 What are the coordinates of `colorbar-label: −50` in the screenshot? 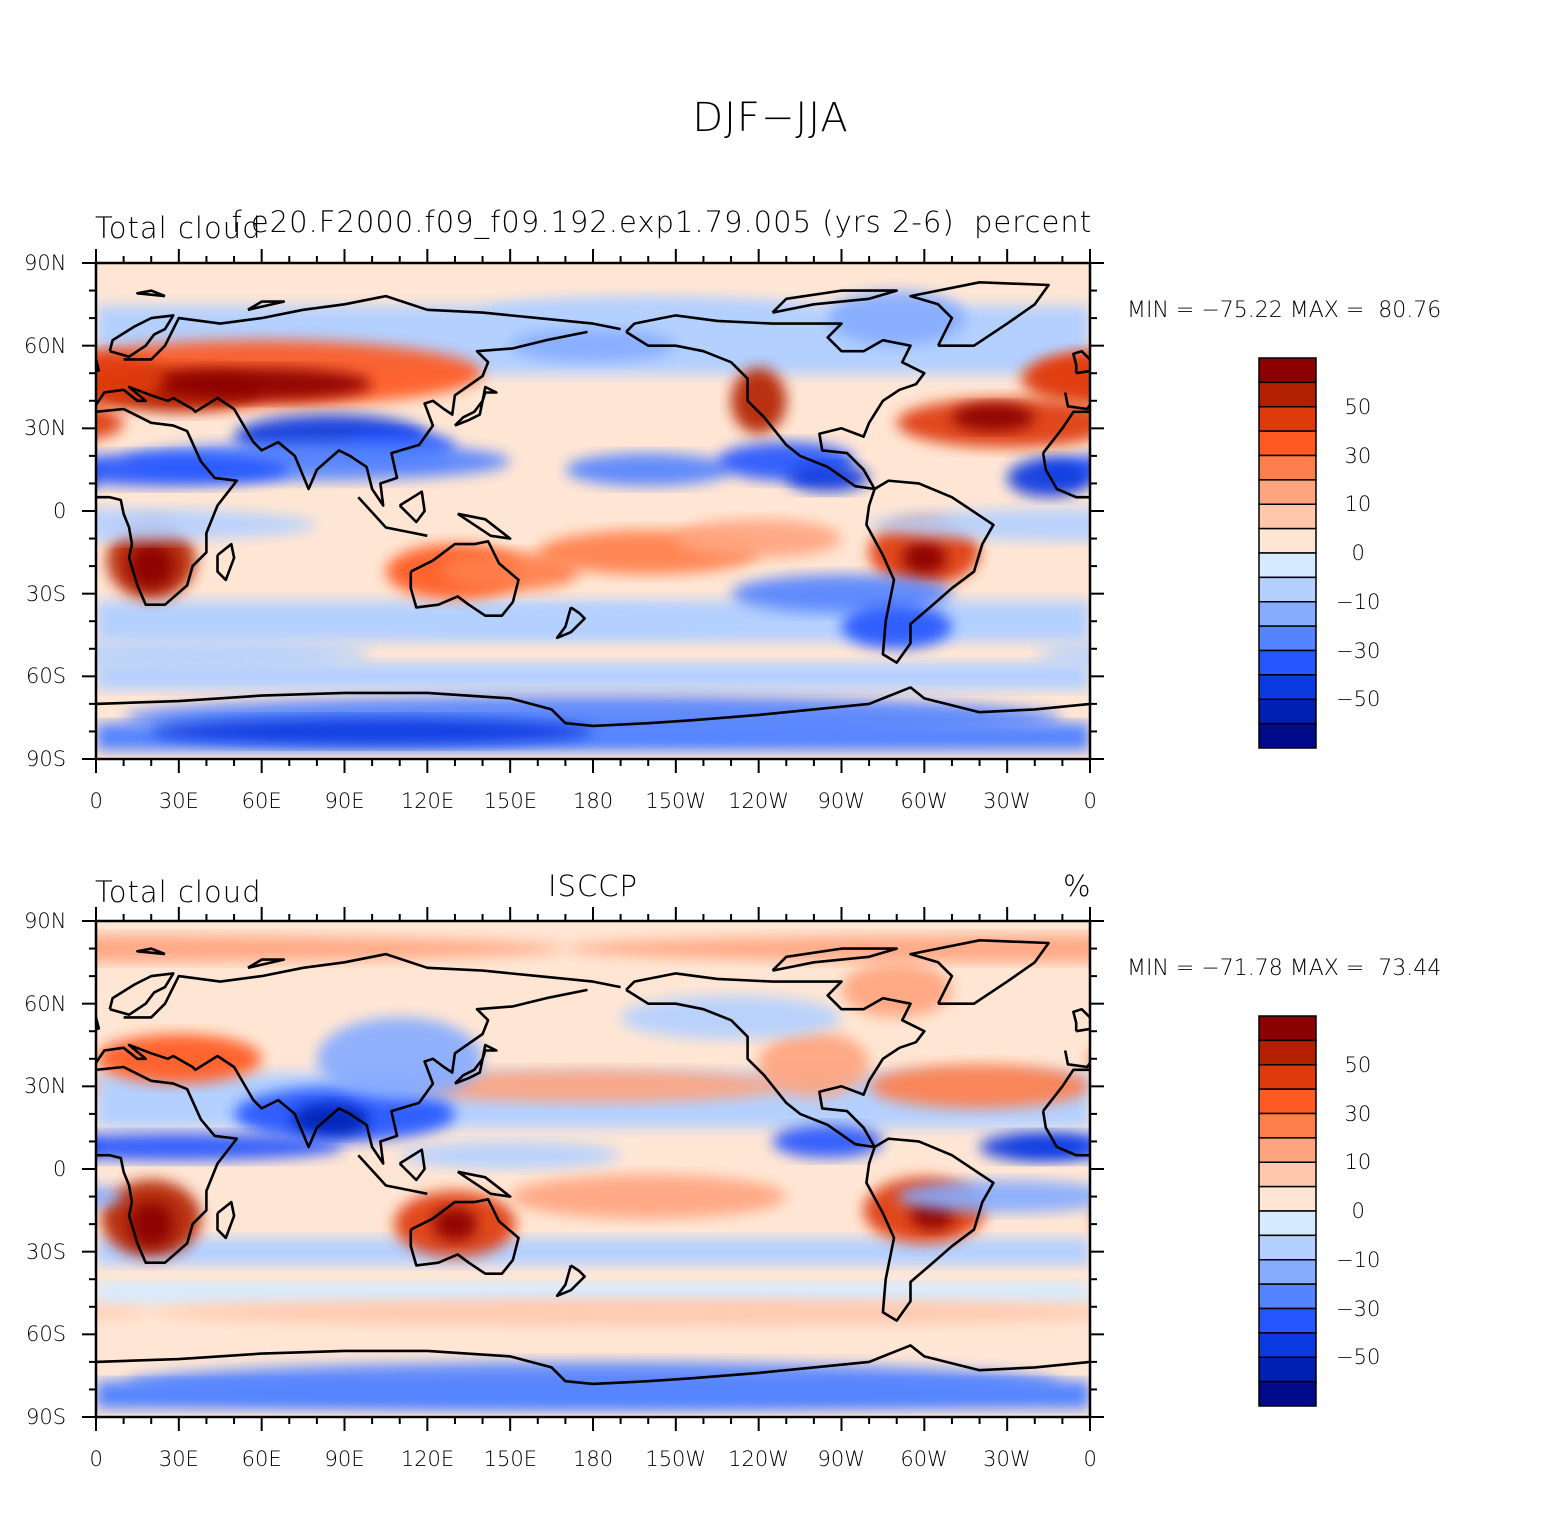 It's located at (1358, 1357).